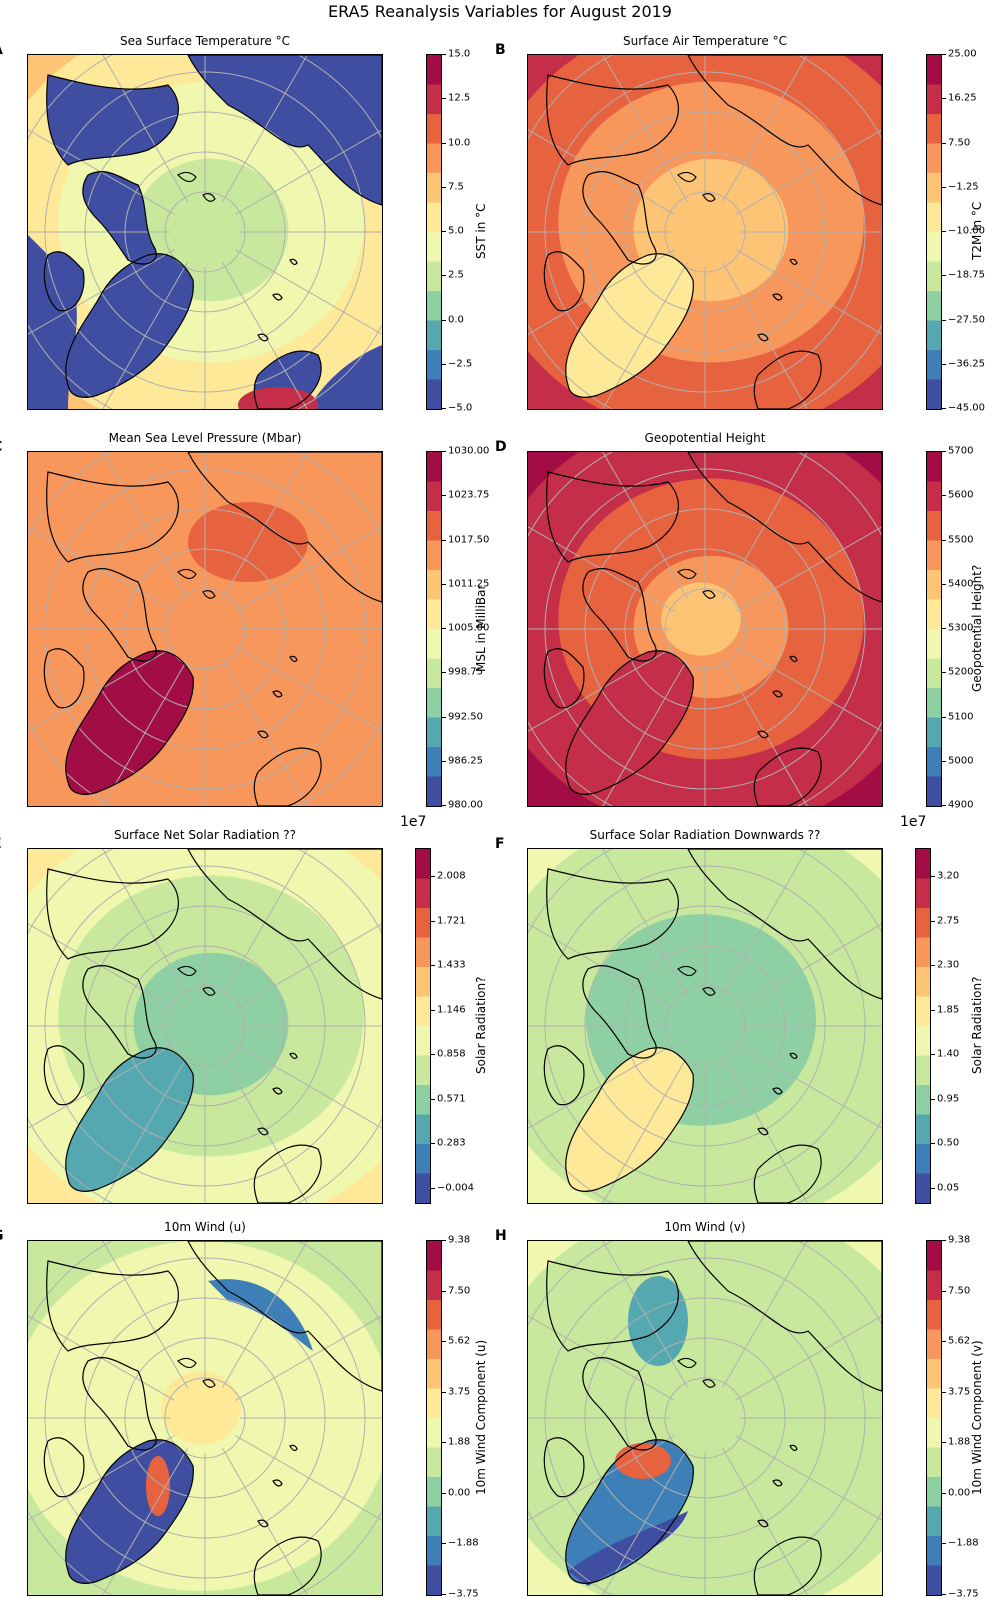 This screenshot has width=1000, height=1614. What do you see at coordinates (459, 142) in the screenshot?
I see `colorbar-tick-label: 10.0` at bounding box center [459, 142].